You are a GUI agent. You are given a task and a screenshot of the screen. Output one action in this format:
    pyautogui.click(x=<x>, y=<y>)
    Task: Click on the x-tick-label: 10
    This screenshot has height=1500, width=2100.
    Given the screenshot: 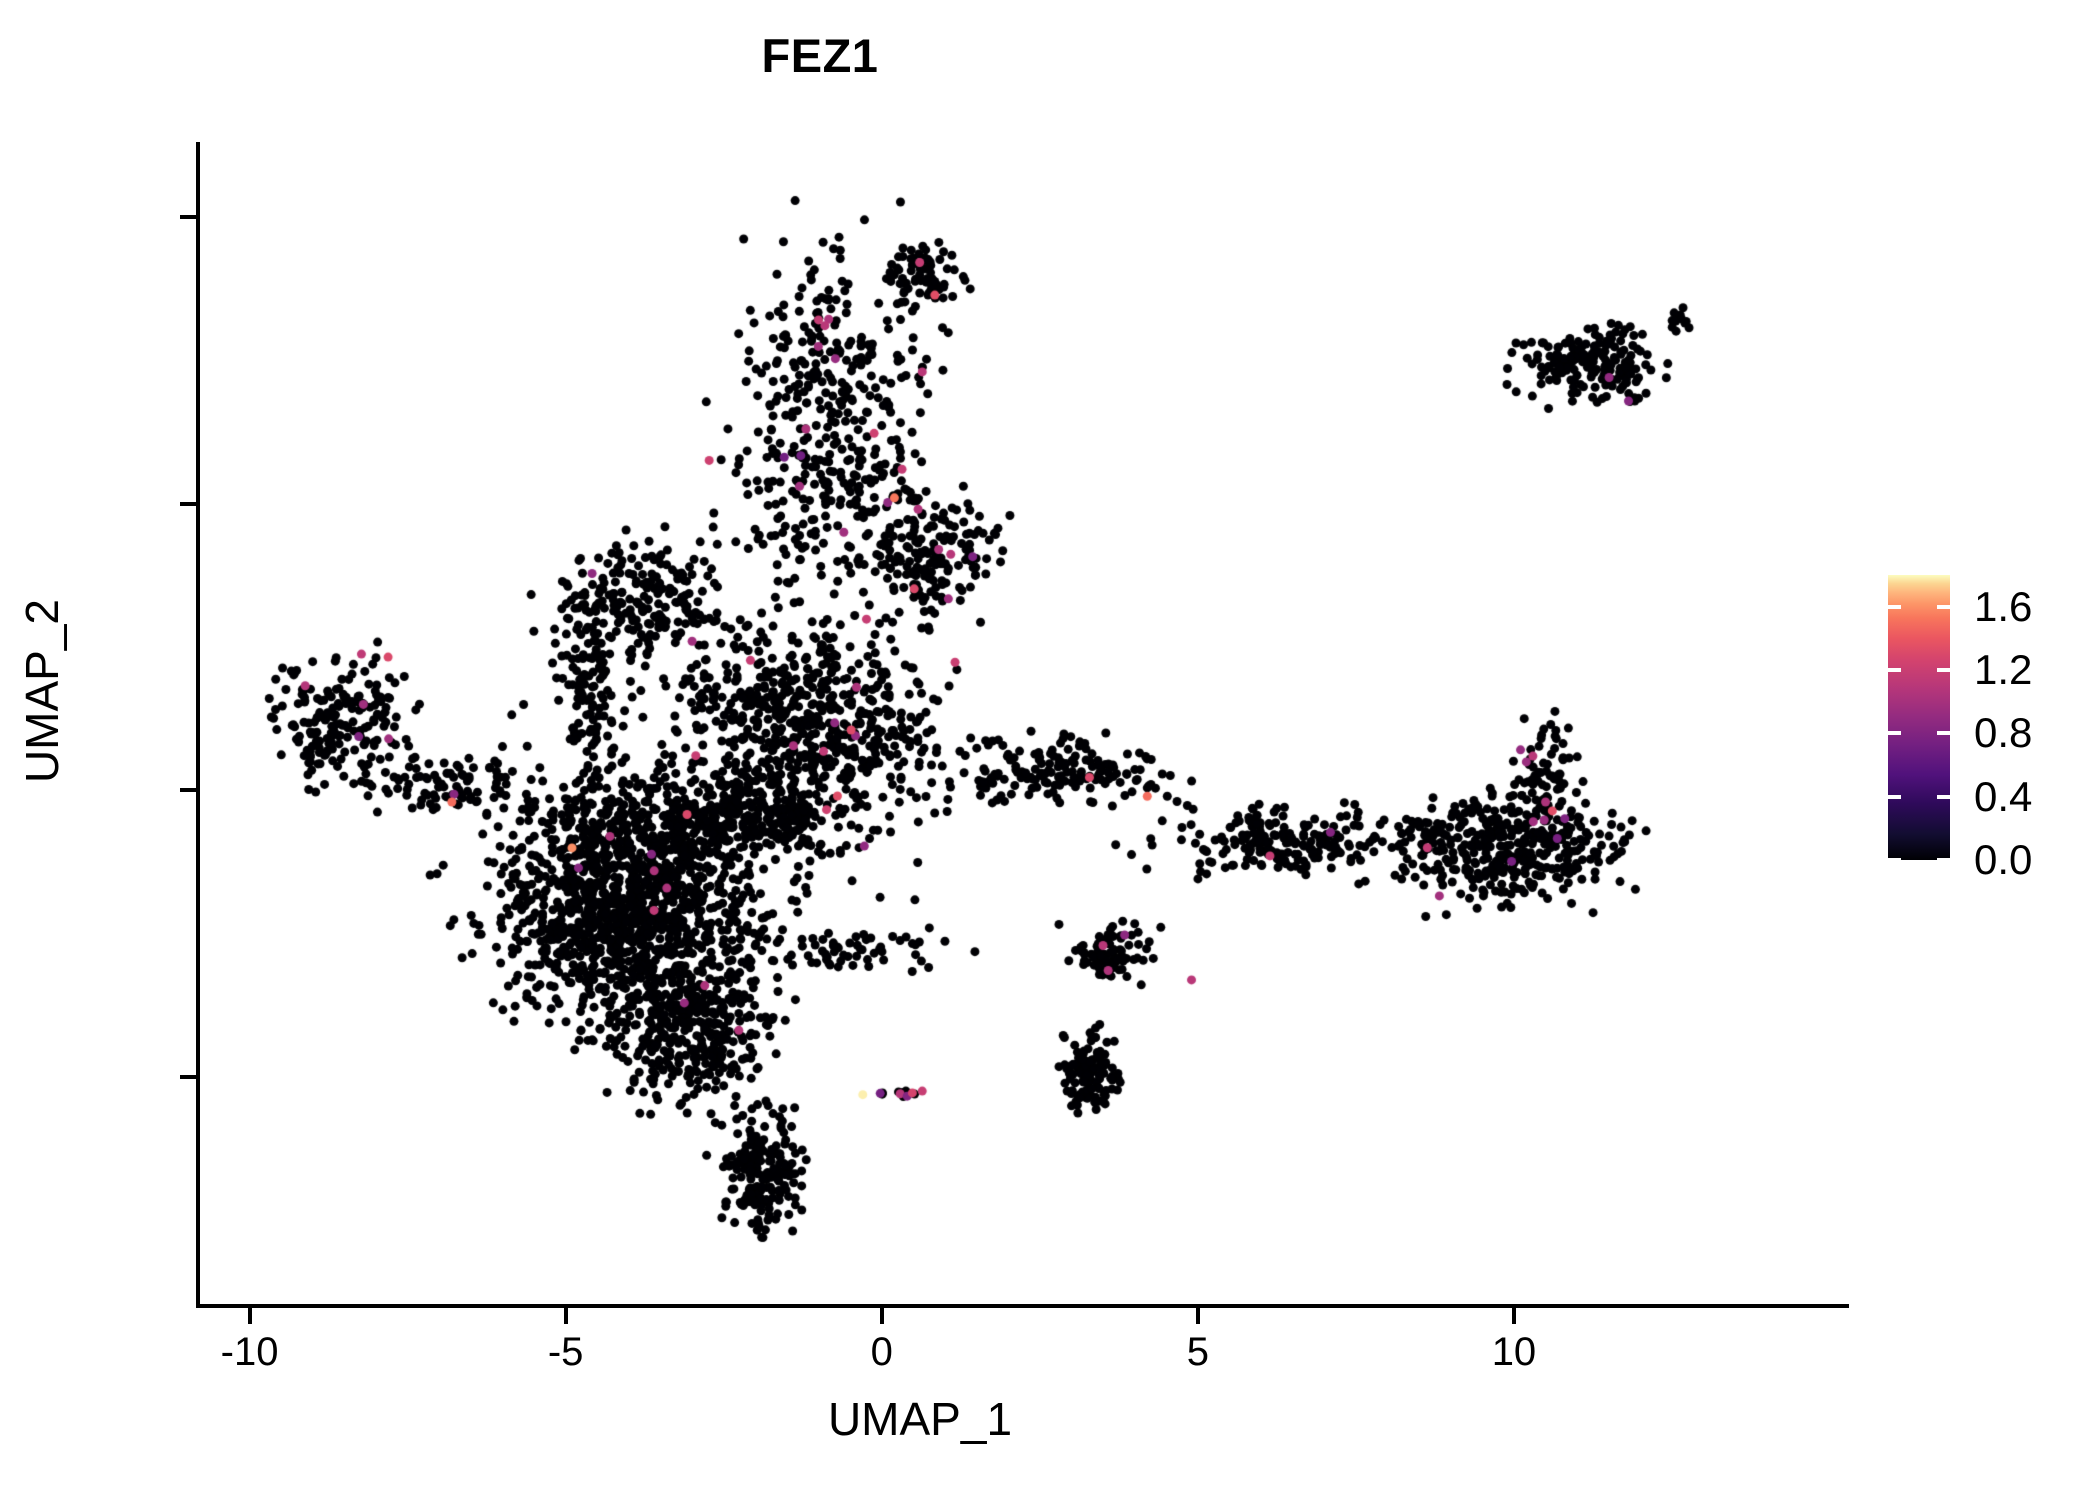 What is the action you would take?
    pyautogui.click(x=1514, y=1352)
    